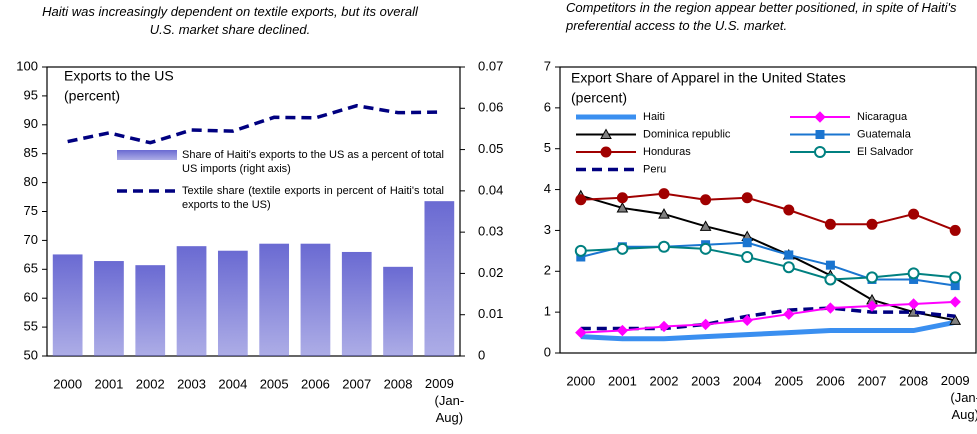 This screenshot has width=977, height=434. I want to click on legend-label: Guatemala, so click(884, 134).